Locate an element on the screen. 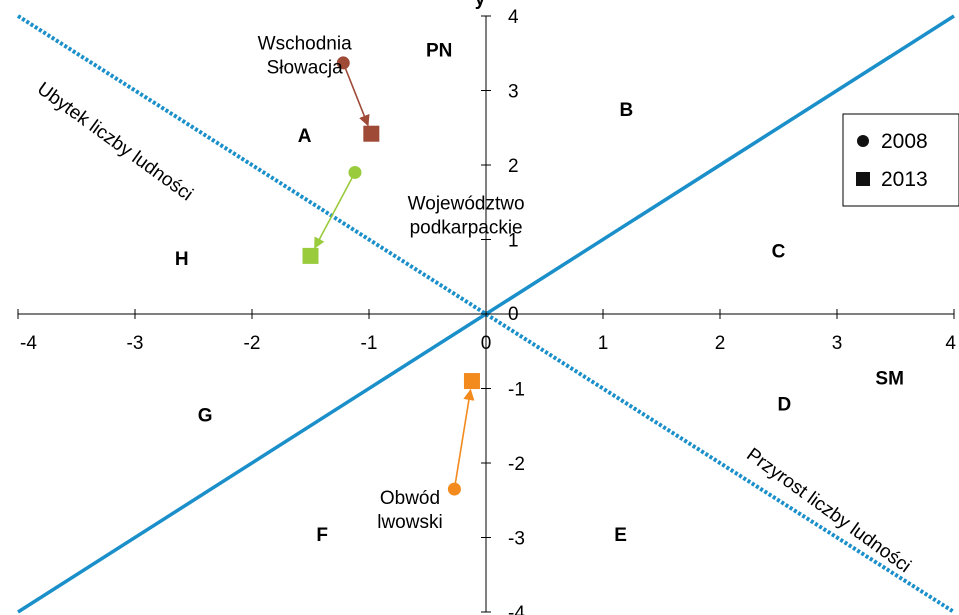  series-label-line: Wschodnia is located at coordinates (305, 44).